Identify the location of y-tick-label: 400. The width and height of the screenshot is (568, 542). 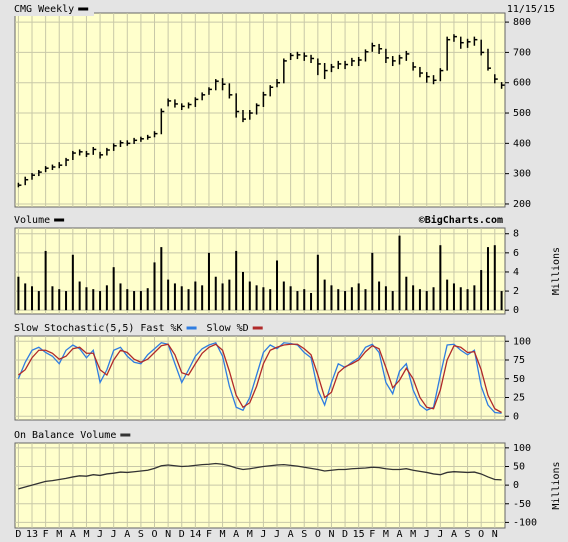
(522, 143).